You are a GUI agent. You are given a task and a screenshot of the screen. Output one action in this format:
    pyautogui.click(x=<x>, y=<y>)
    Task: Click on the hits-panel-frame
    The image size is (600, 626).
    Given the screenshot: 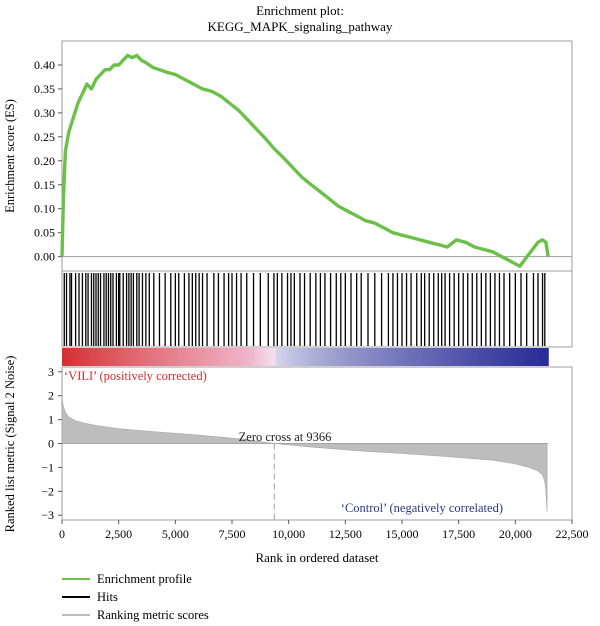 What is the action you would take?
    pyautogui.click(x=317, y=309)
    